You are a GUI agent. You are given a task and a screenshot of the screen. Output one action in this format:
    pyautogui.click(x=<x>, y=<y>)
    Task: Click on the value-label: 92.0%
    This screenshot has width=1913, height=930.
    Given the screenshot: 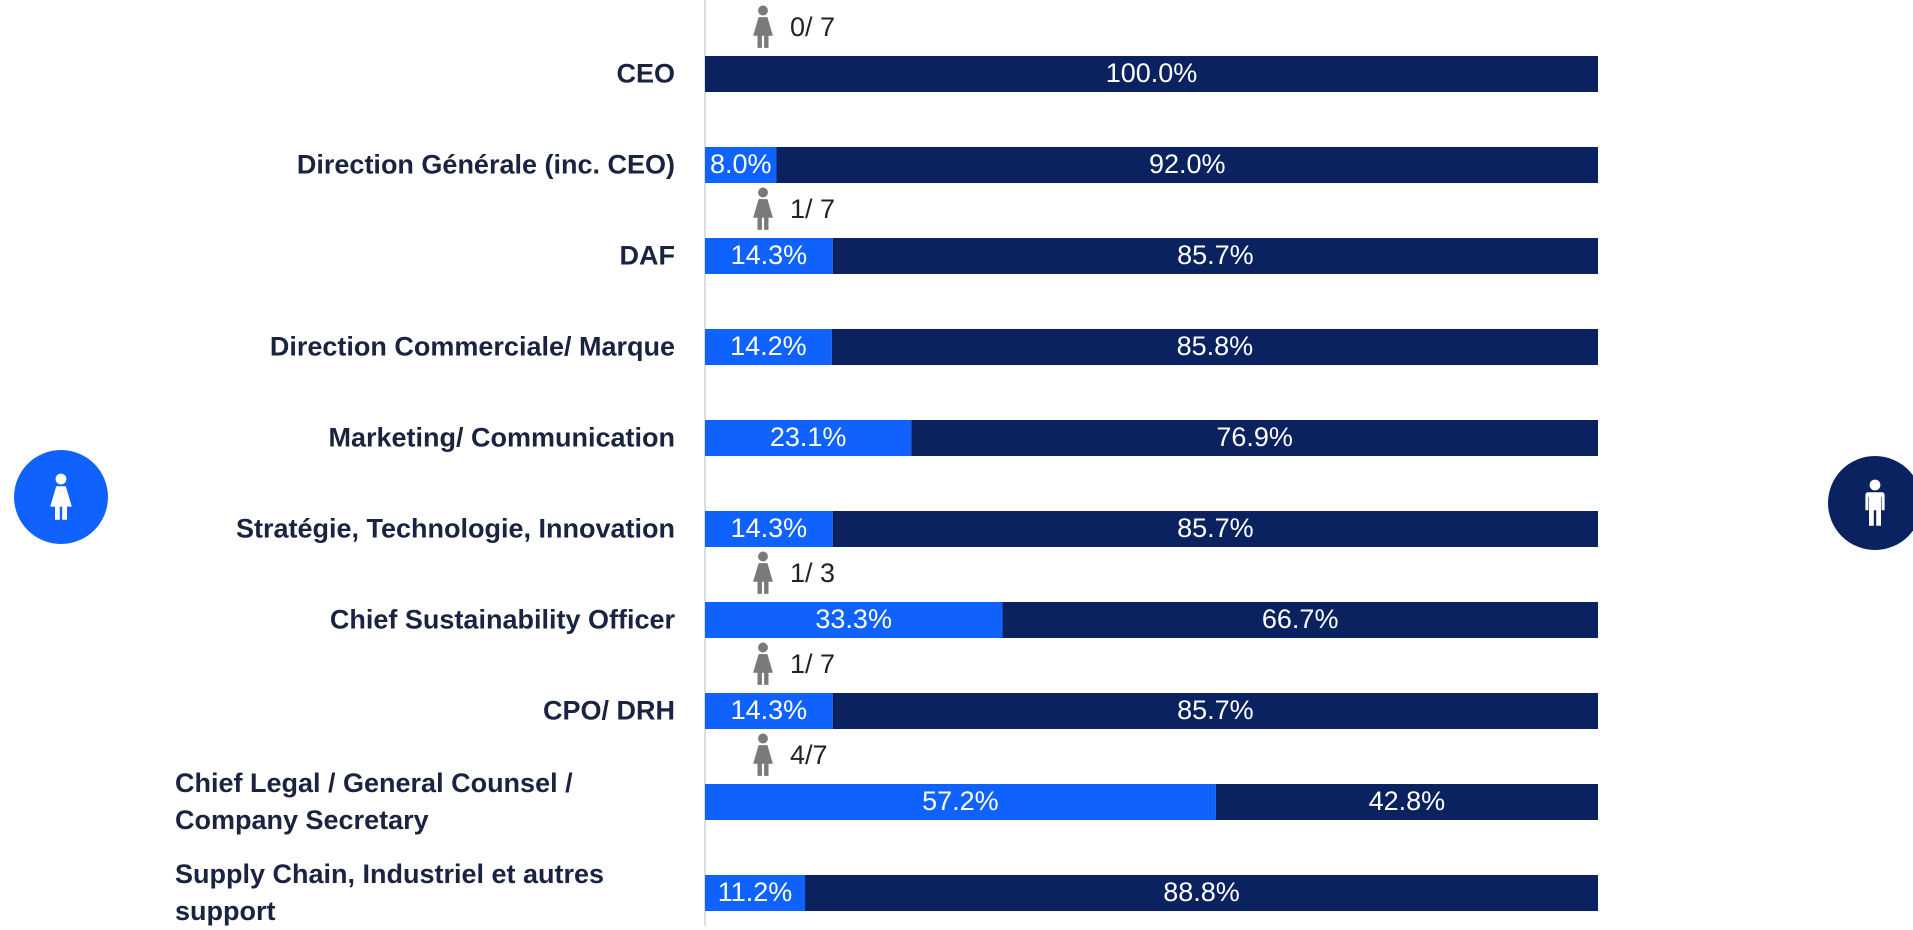 What is the action you would take?
    pyautogui.click(x=1187, y=164)
    